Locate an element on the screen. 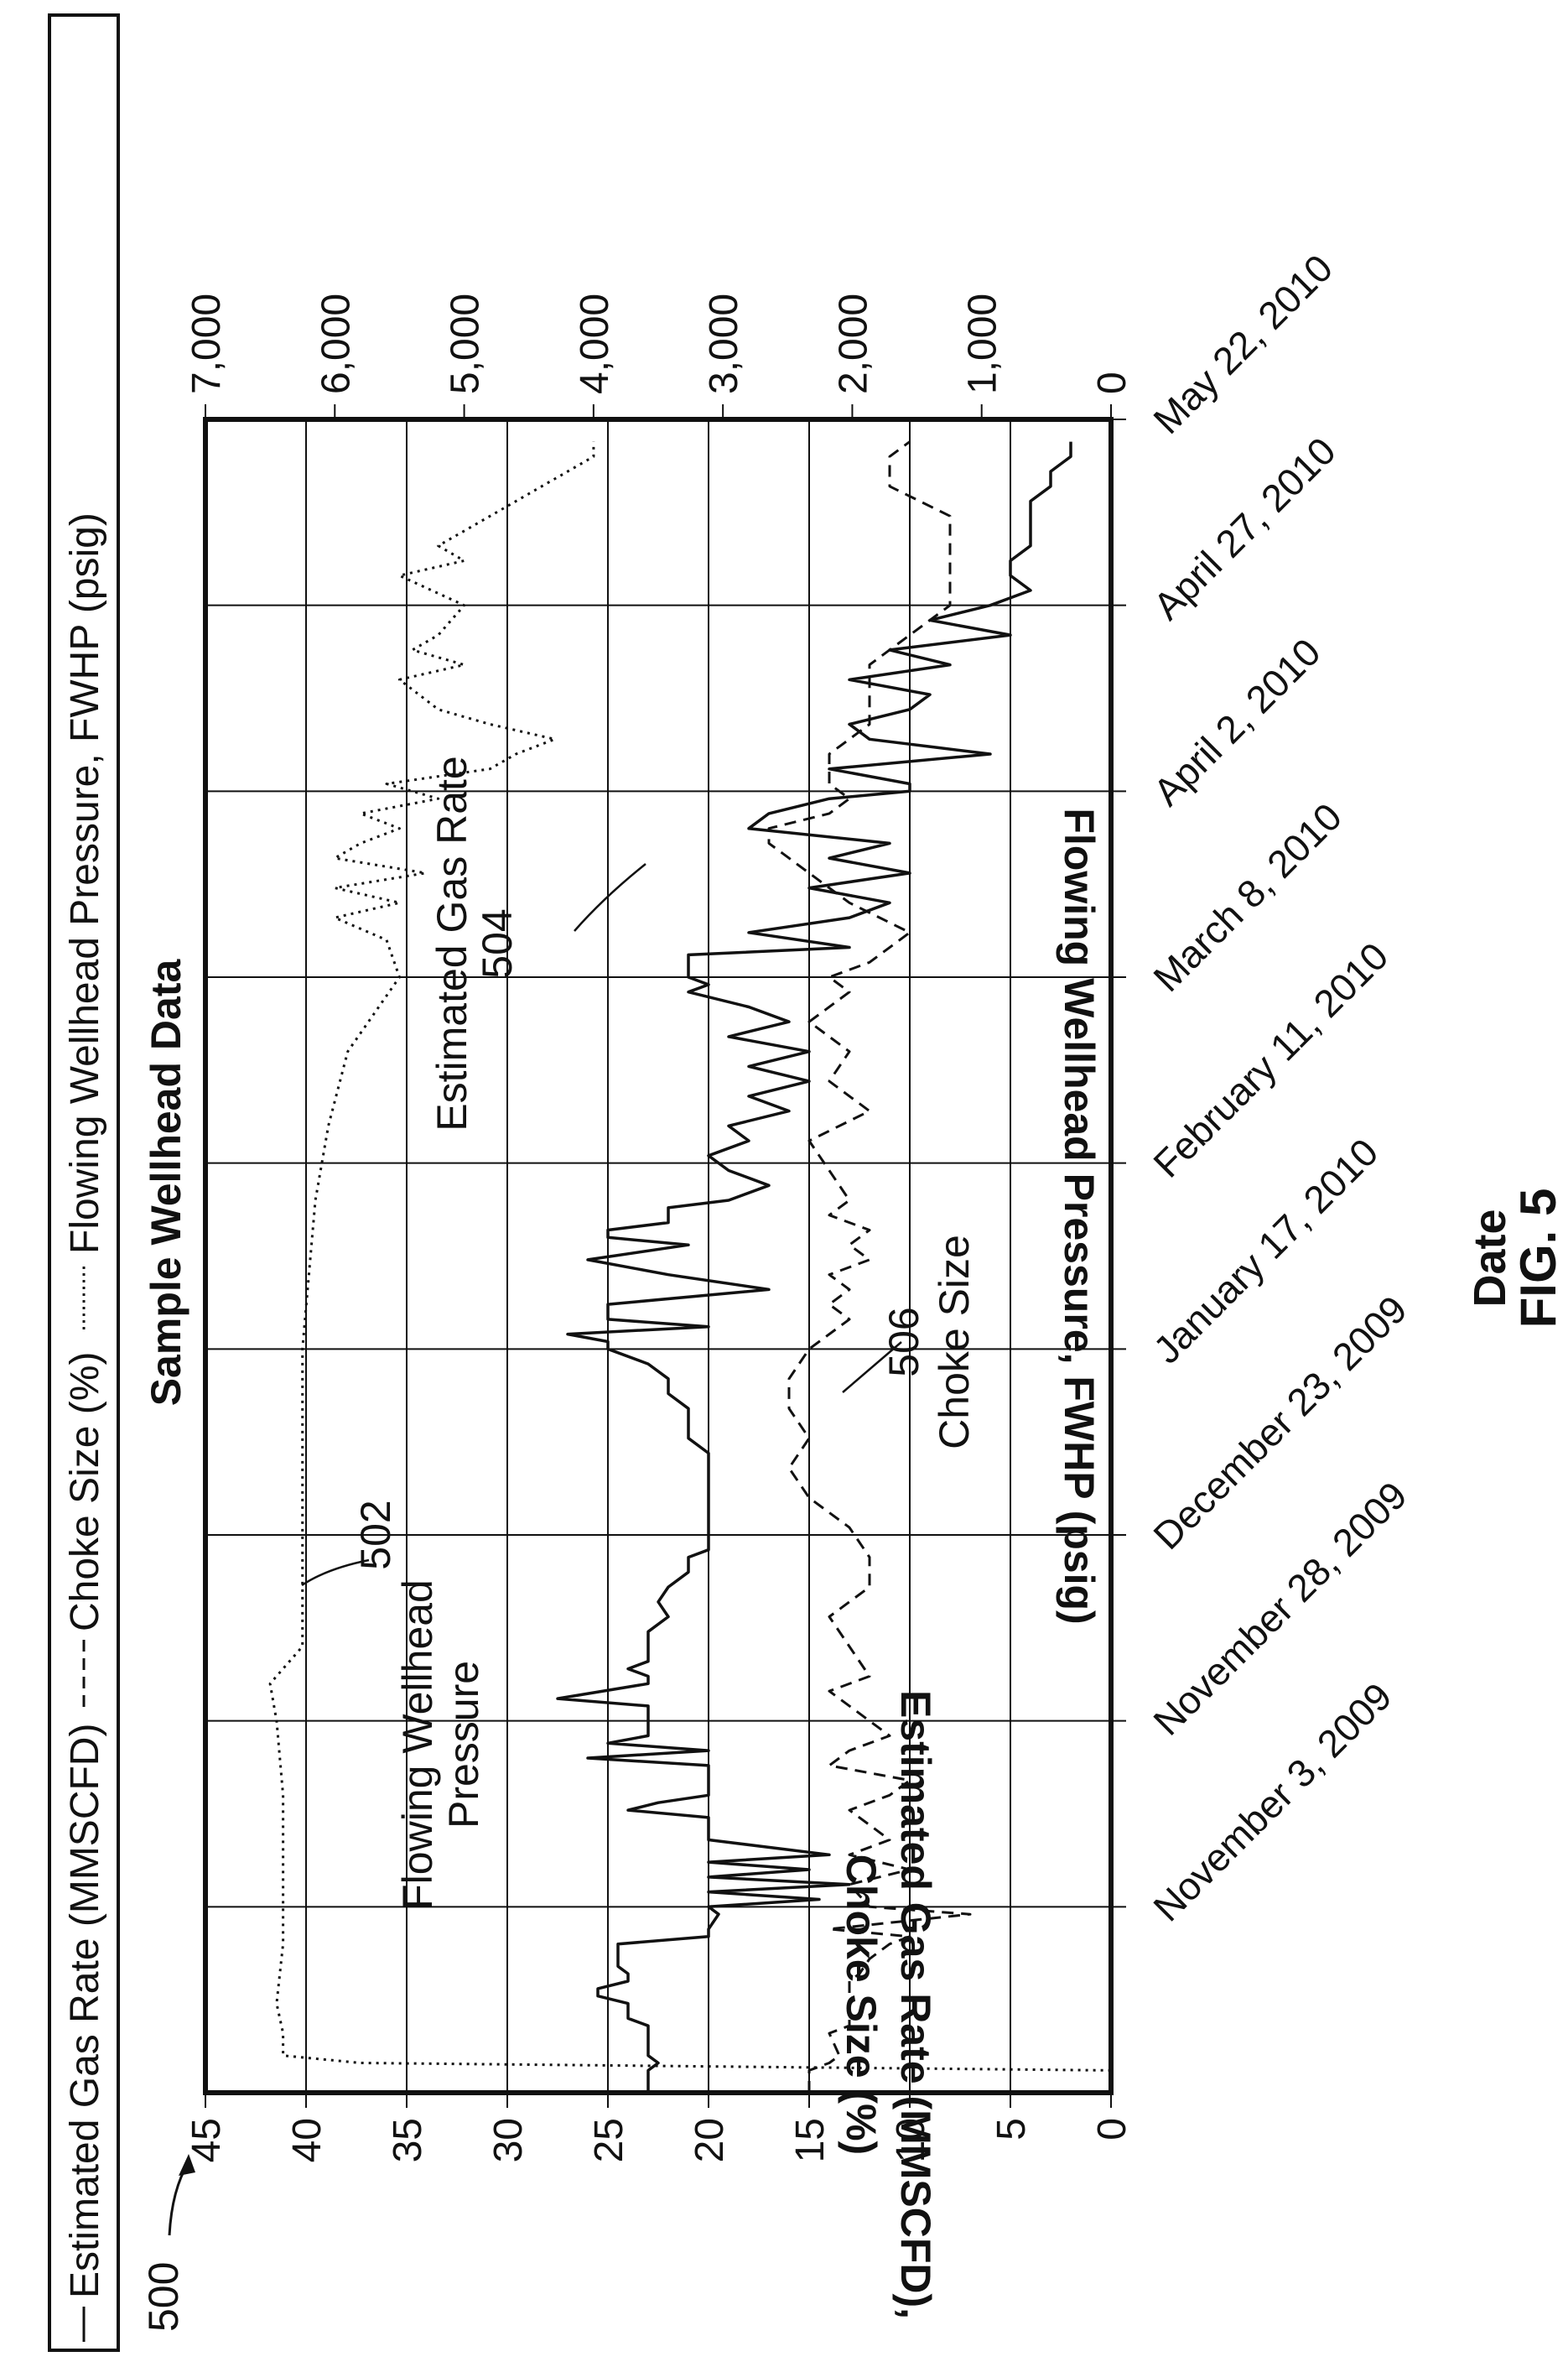 The height and width of the screenshot is (2367, 1568). legend-box is located at coordinates (84, 1182).